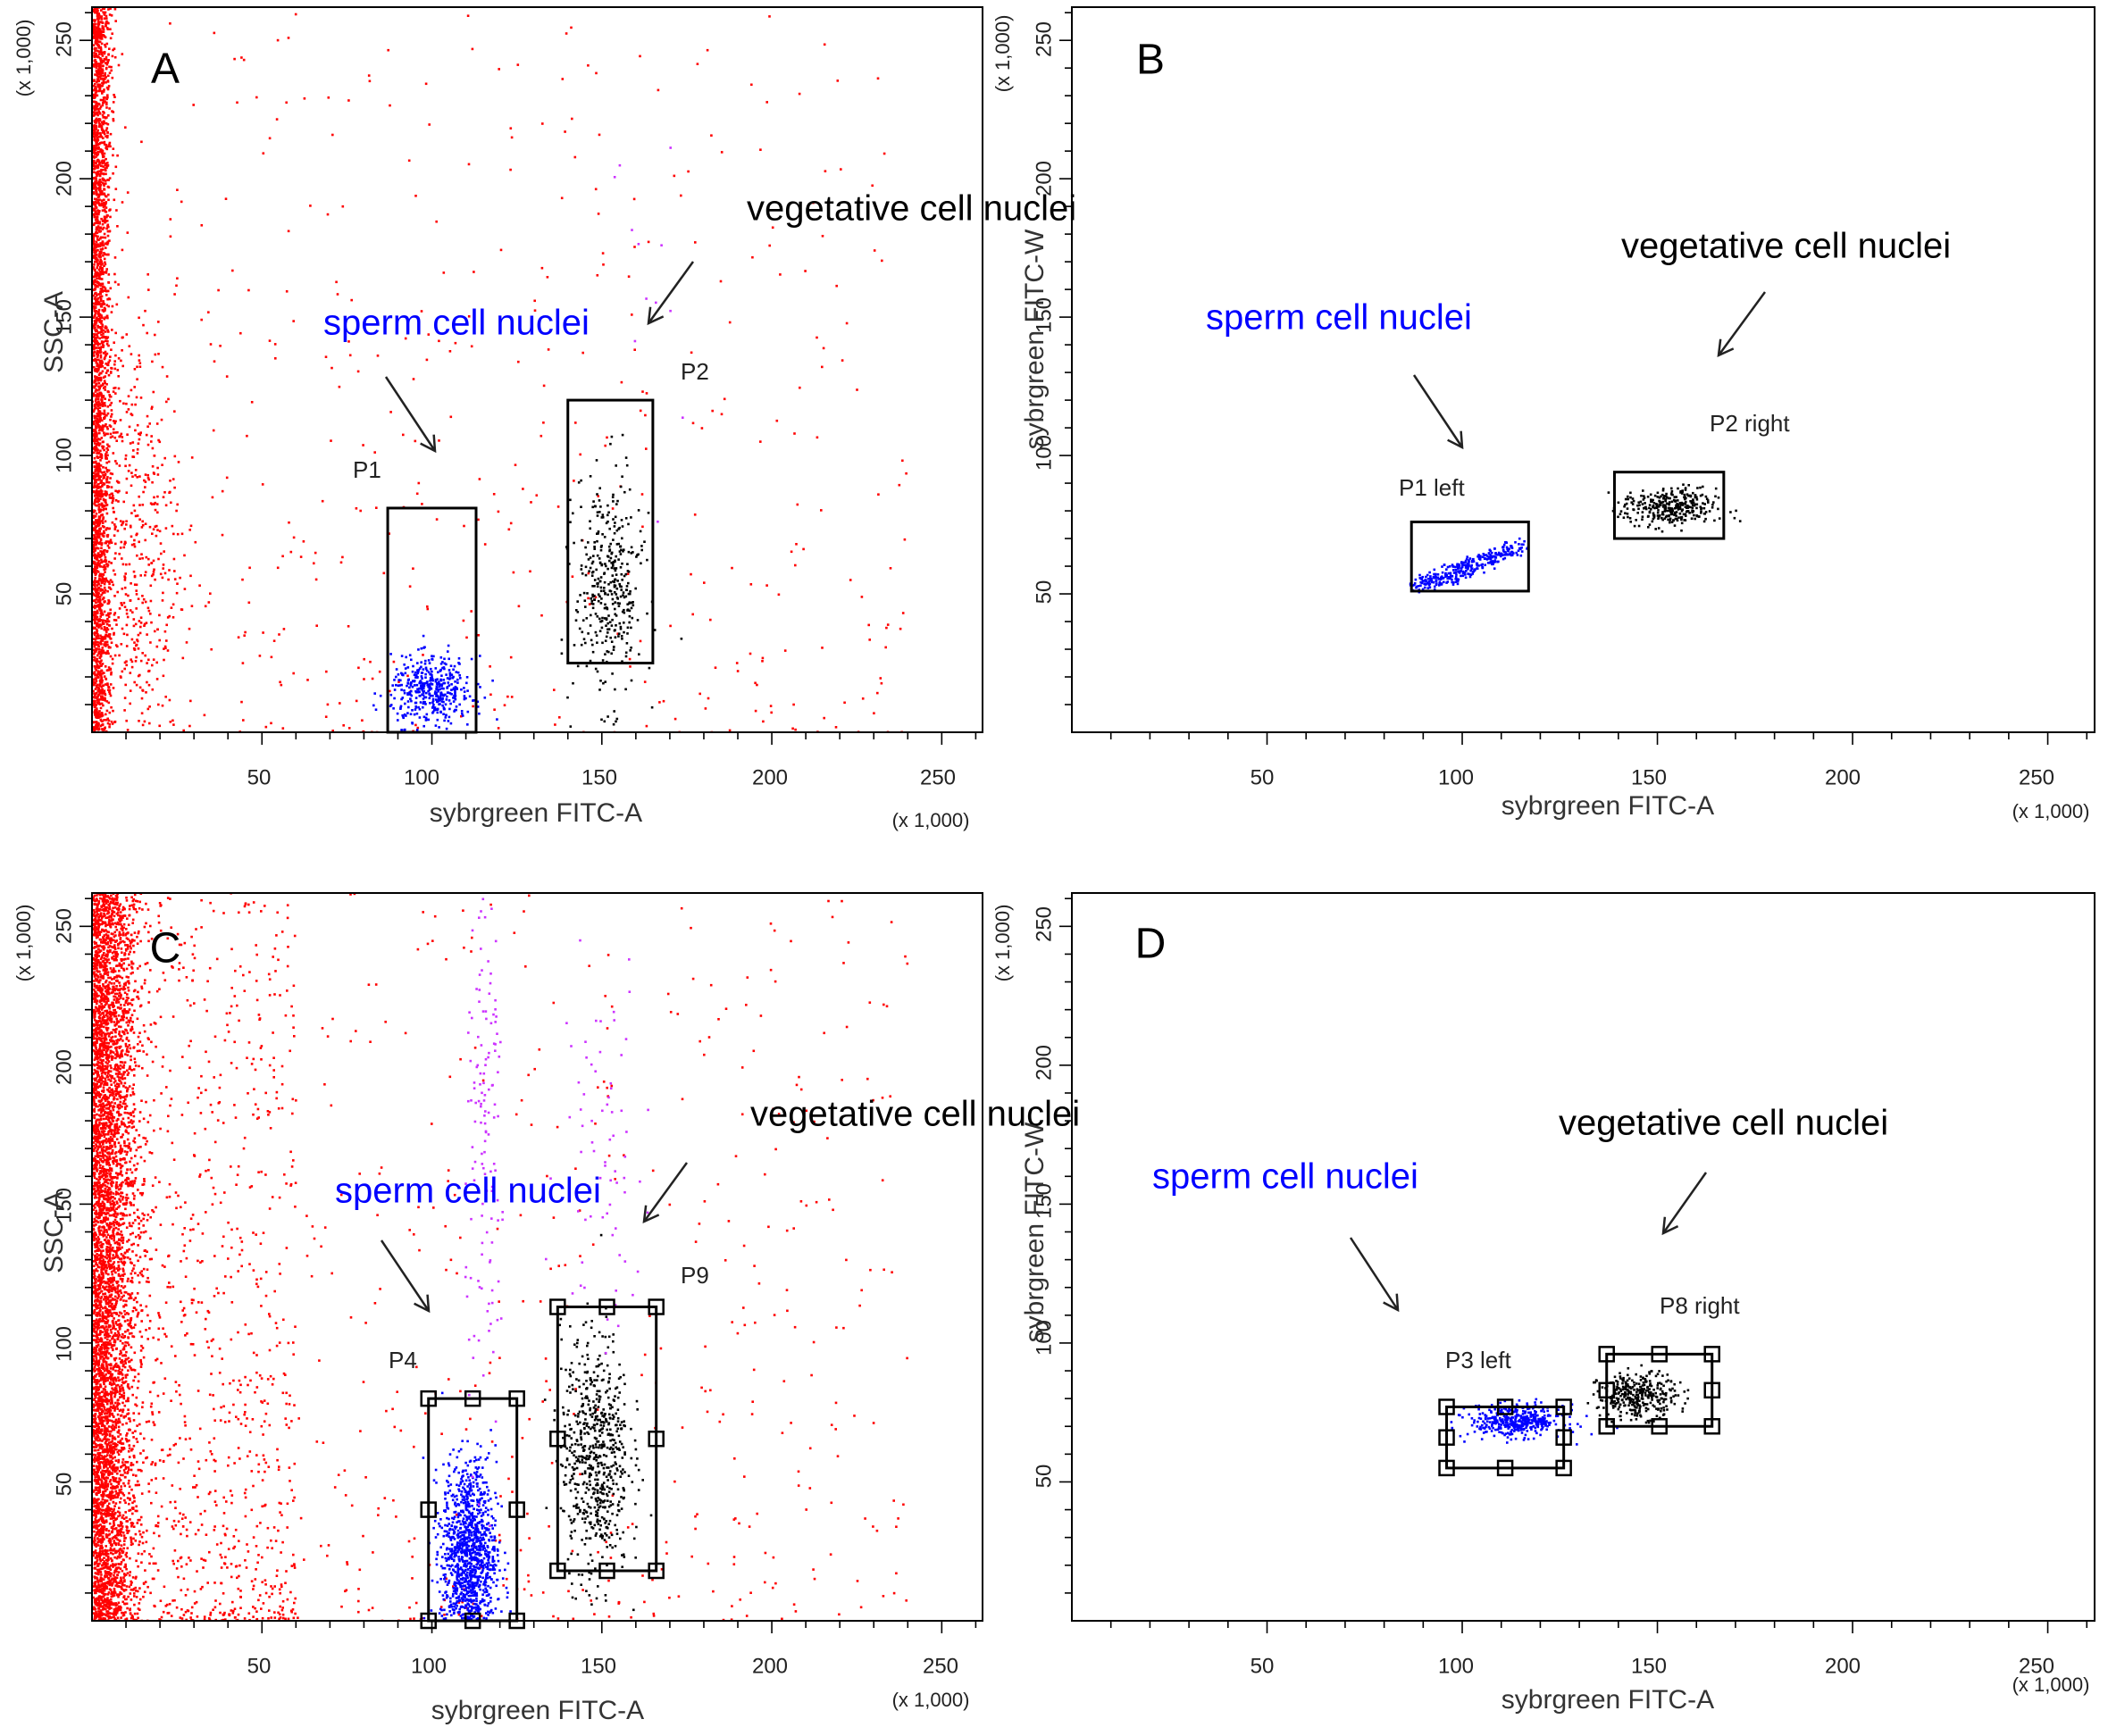 The image size is (2108, 1736). What do you see at coordinates (457, 323) in the screenshot?
I see `sperm-annotation: sperm cell nuclei` at bounding box center [457, 323].